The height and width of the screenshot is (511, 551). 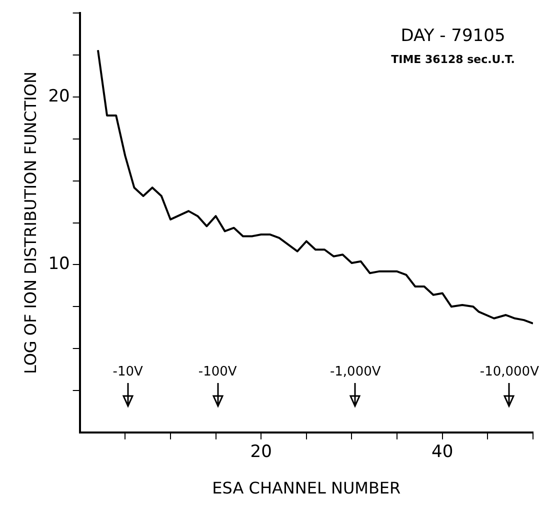 I want to click on y-tick-label: 10, so click(x=59, y=264).